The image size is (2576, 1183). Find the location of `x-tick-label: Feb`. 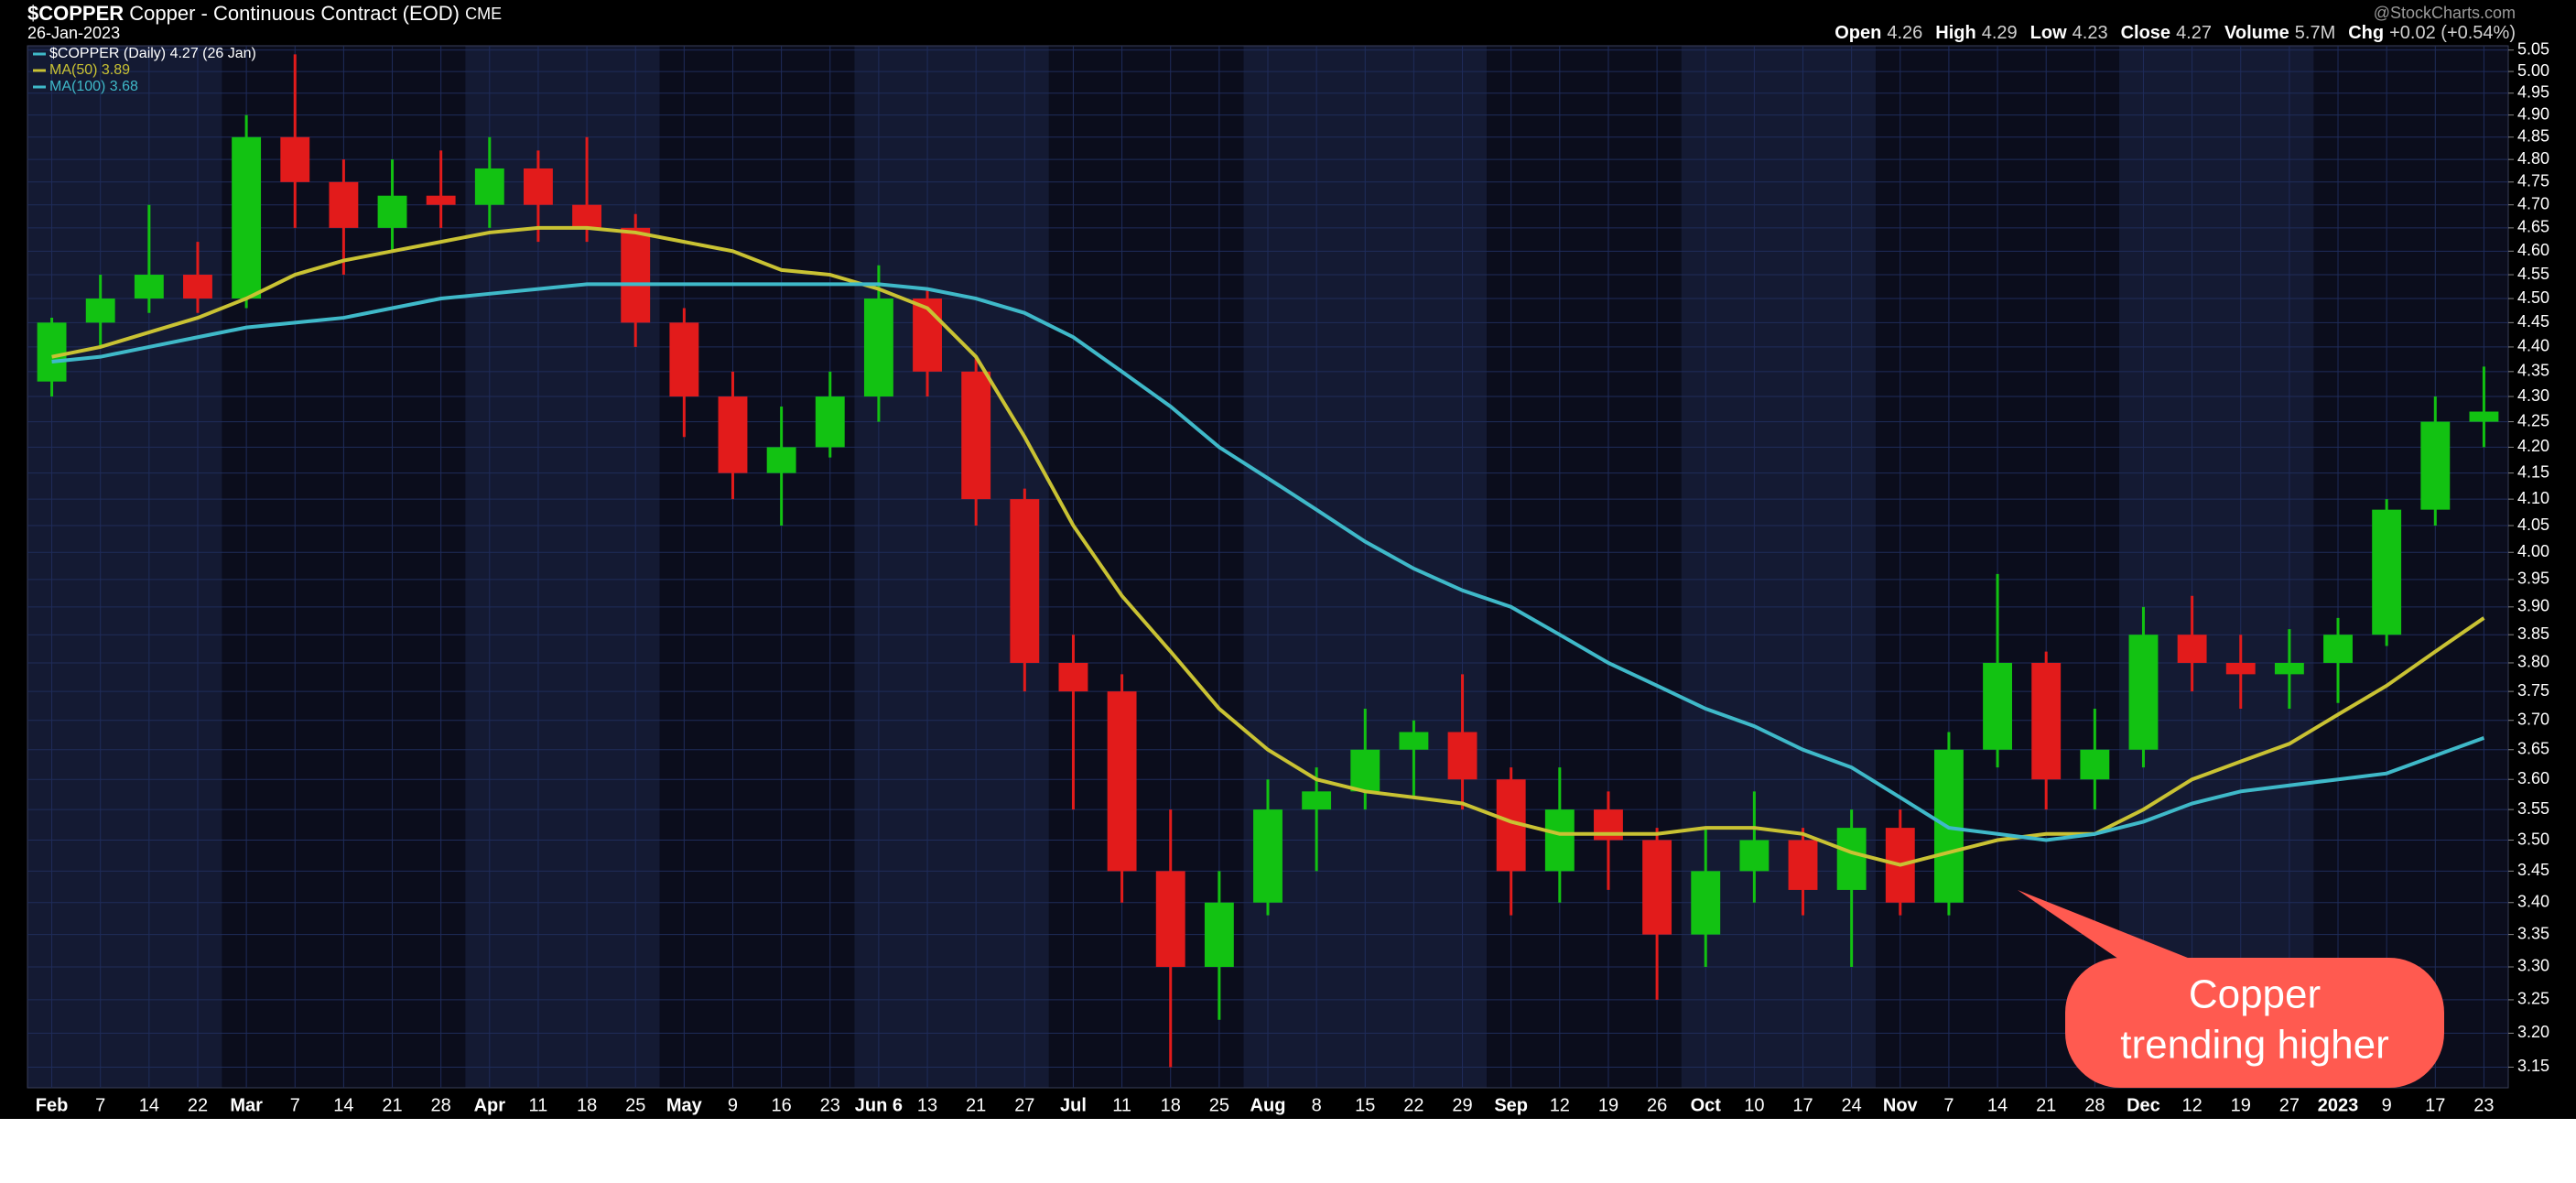

x-tick-label: Feb is located at coordinates (53, 1105).